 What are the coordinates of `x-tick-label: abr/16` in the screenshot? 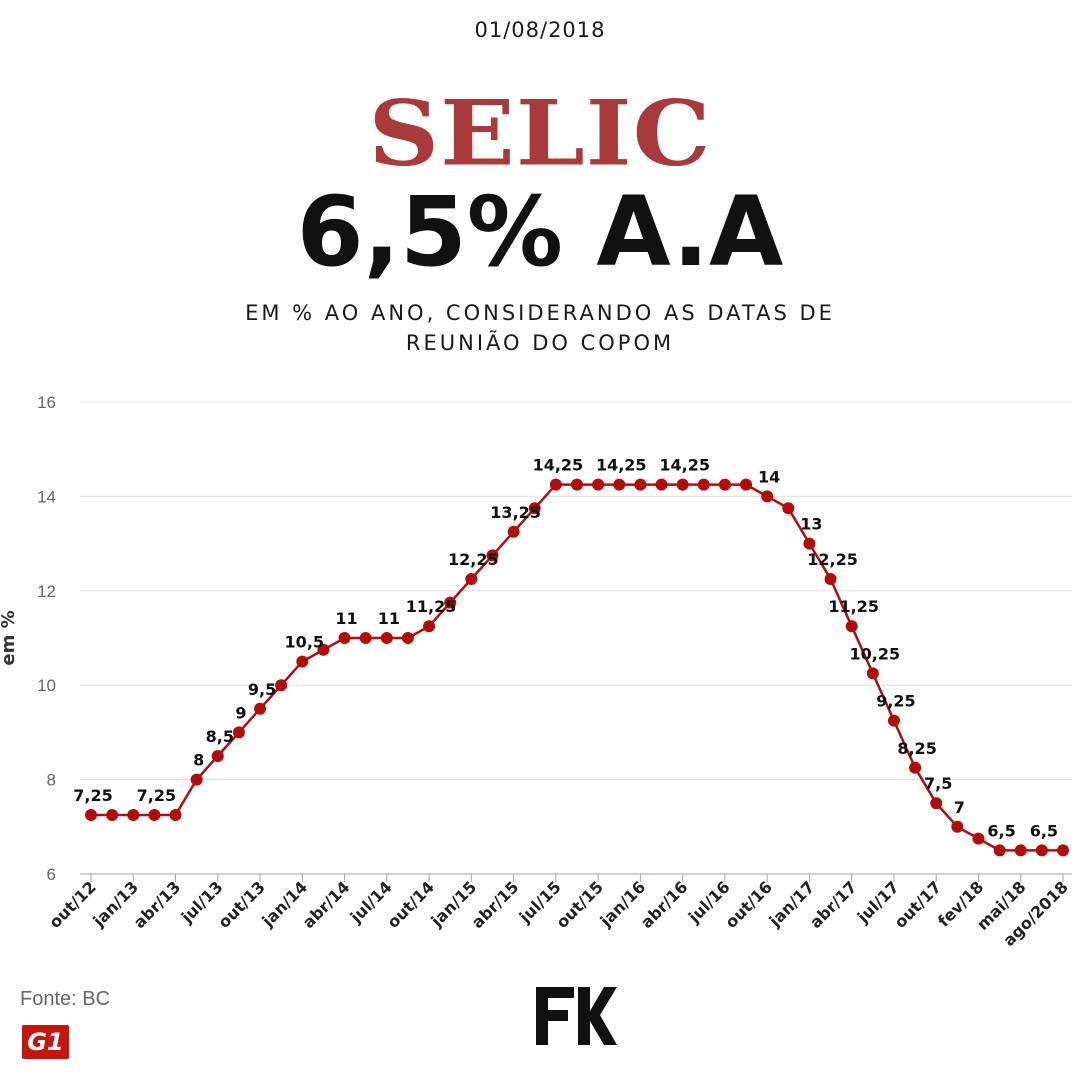 It's located at (664, 904).